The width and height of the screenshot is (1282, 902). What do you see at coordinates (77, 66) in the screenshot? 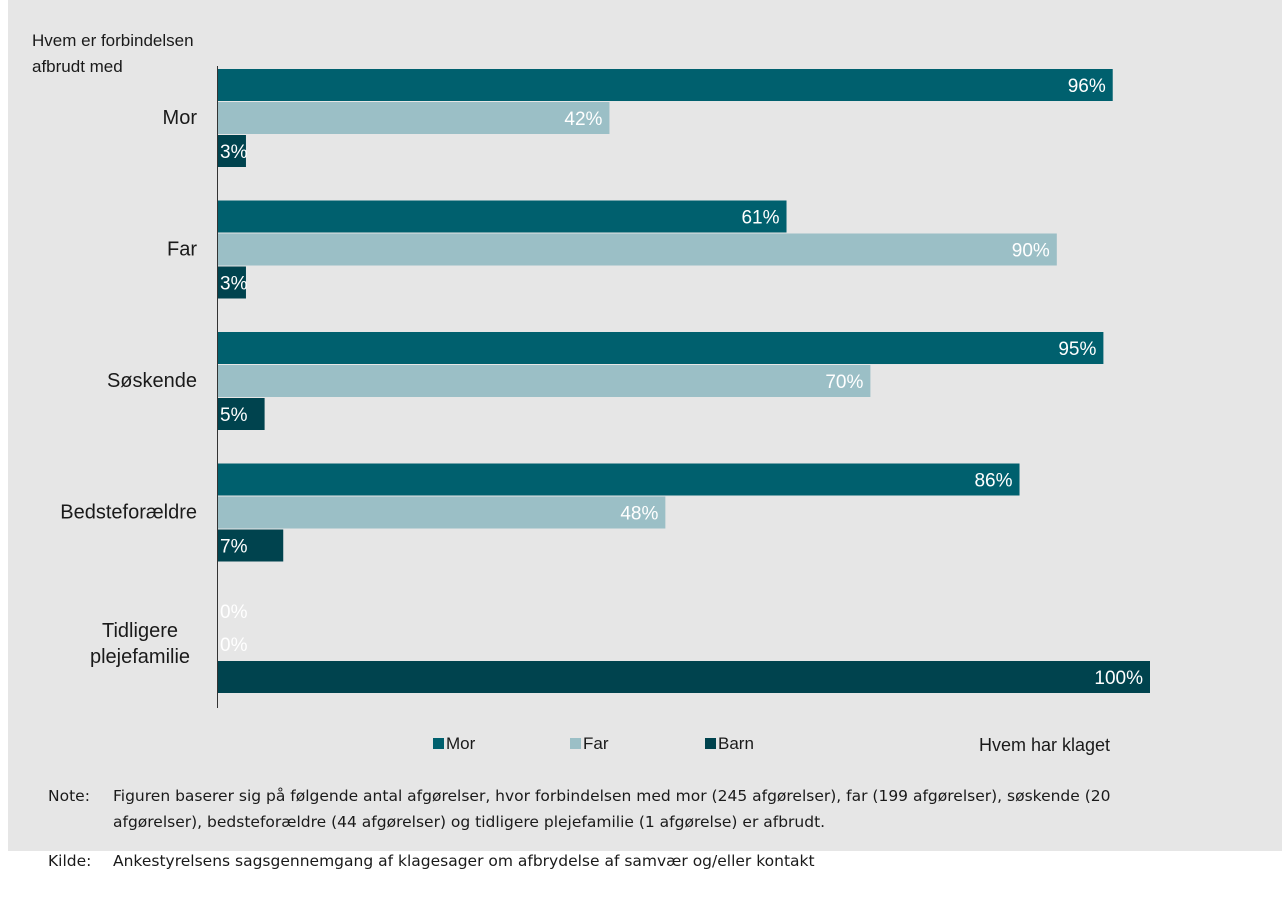
I see `y-axis-title-line: afbrudt med` at bounding box center [77, 66].